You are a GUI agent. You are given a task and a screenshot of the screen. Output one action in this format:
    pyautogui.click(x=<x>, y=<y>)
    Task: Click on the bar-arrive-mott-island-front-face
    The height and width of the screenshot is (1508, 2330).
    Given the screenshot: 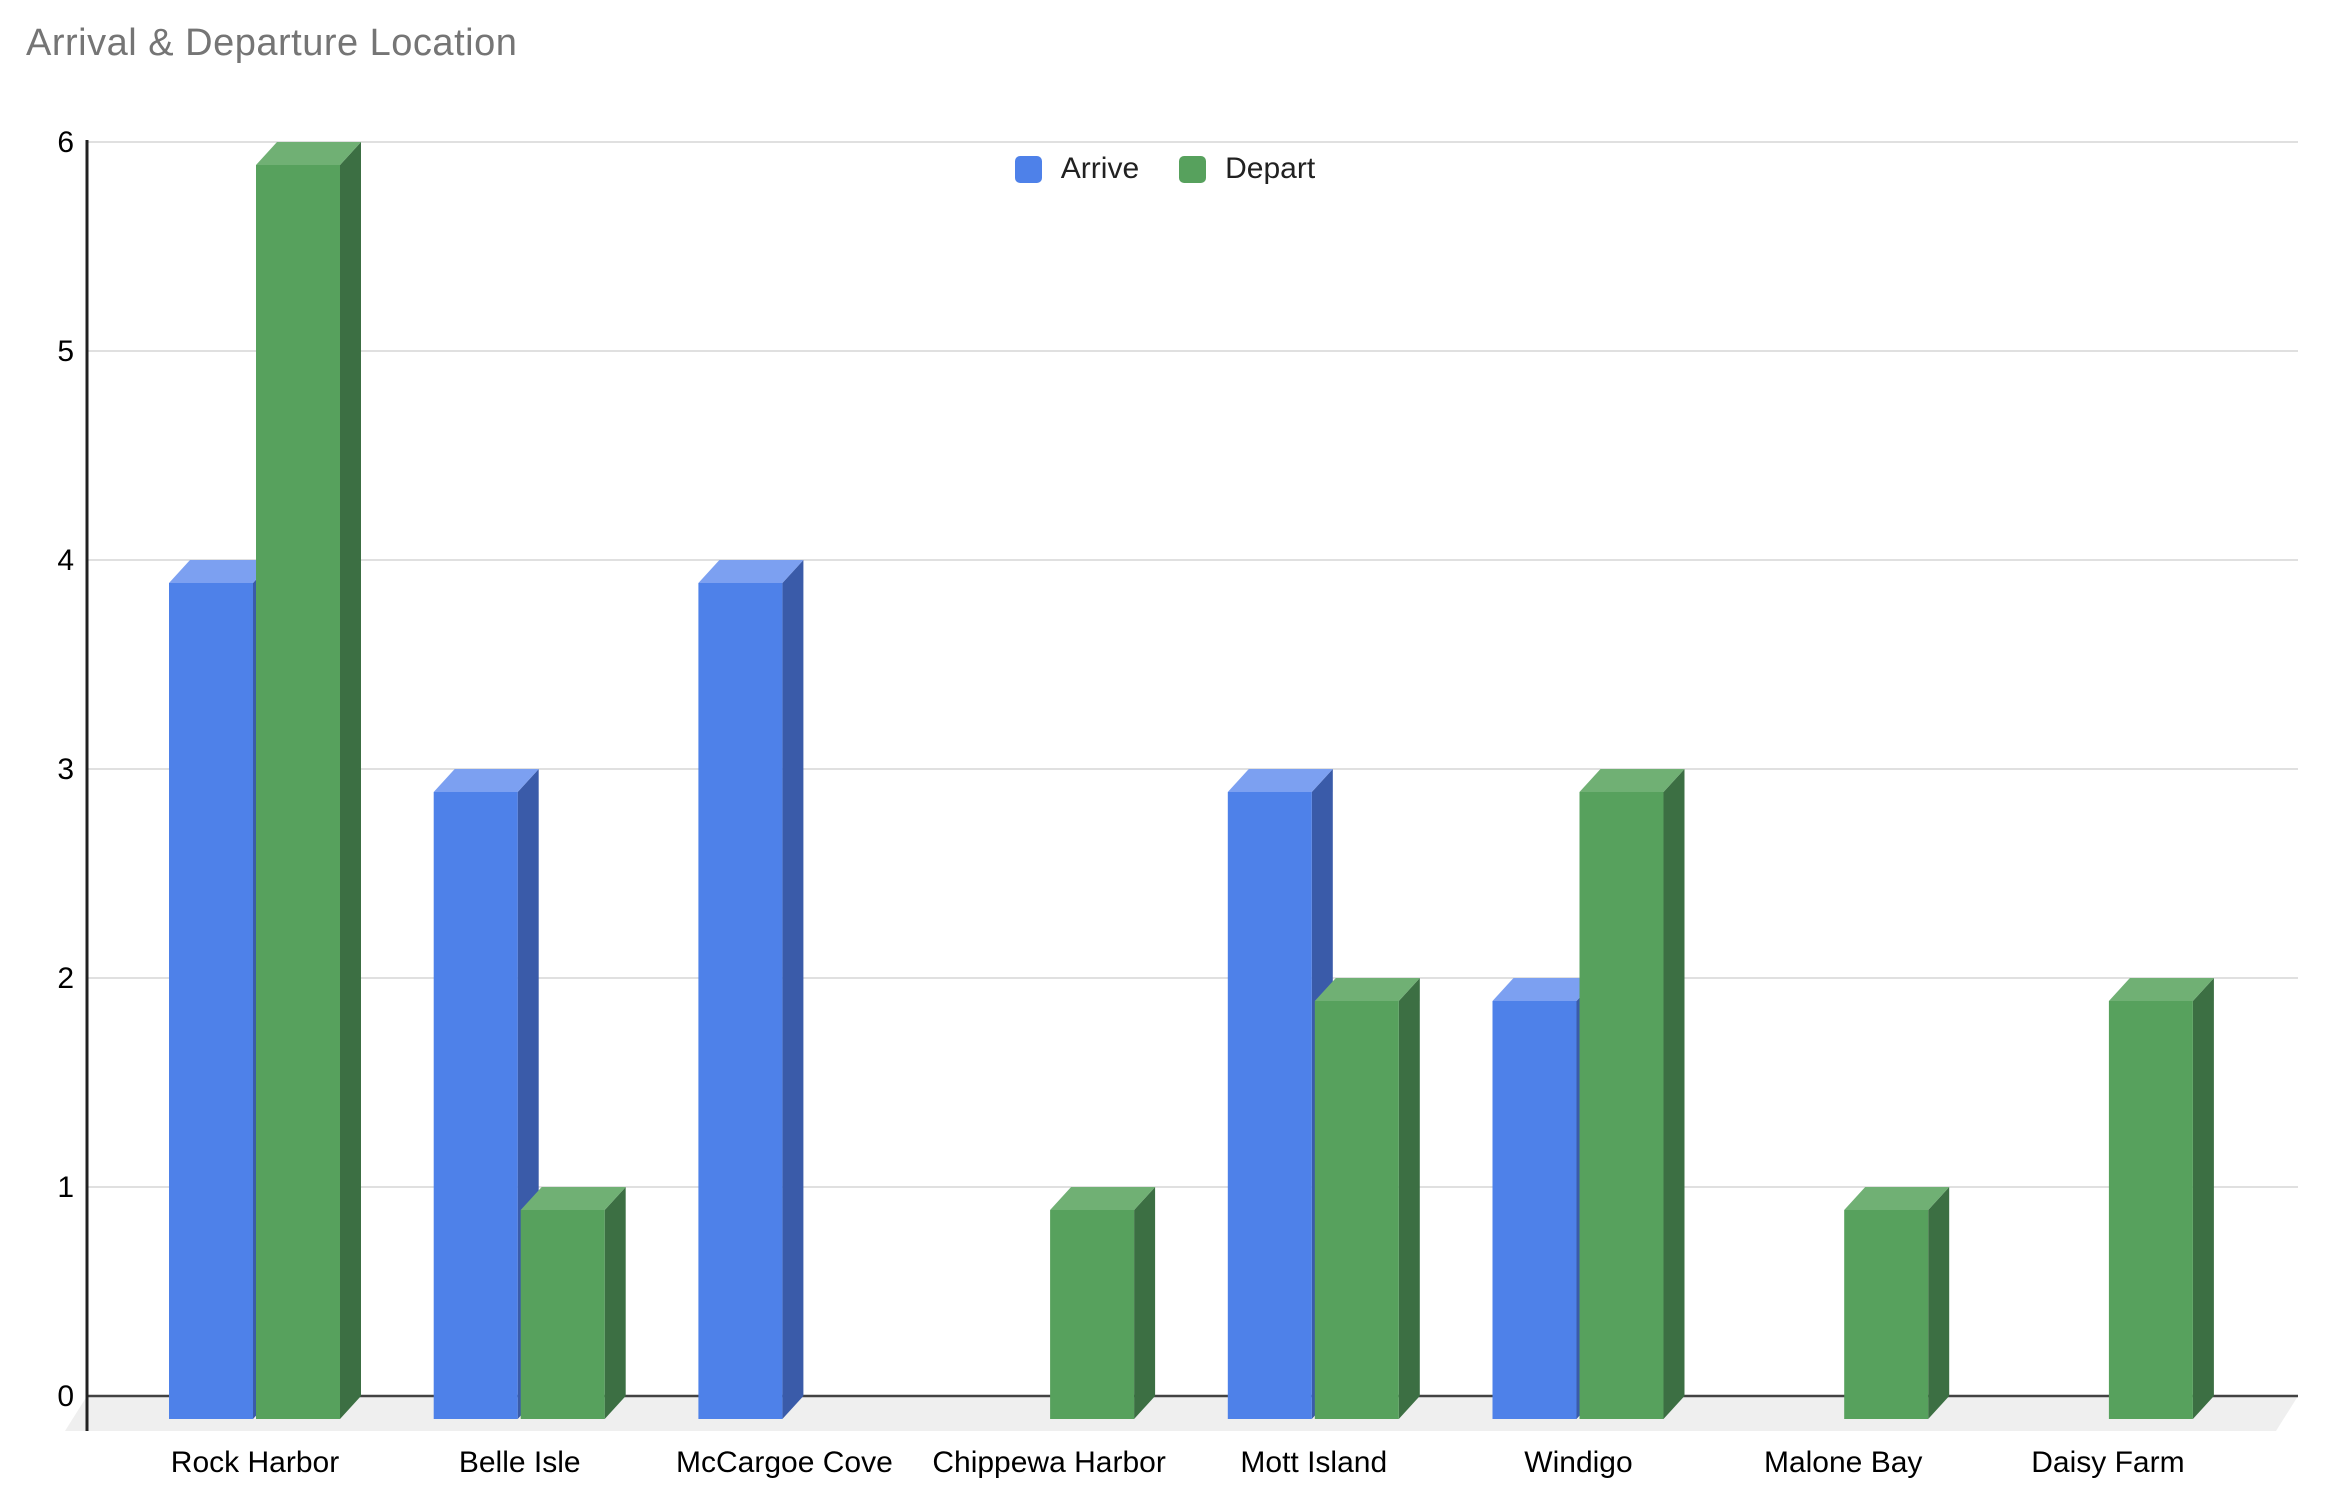 What is the action you would take?
    pyautogui.click(x=1269, y=1105)
    